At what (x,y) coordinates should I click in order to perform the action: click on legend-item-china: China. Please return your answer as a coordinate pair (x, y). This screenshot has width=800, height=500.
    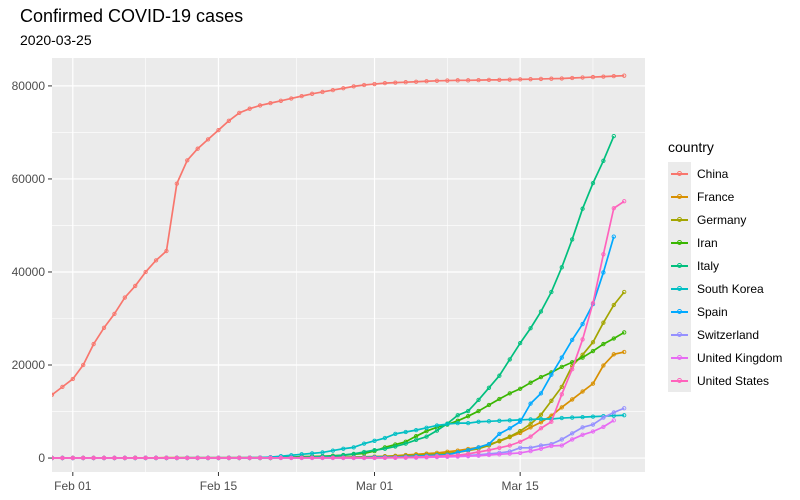
    Looking at the image, I should click on (725, 173).